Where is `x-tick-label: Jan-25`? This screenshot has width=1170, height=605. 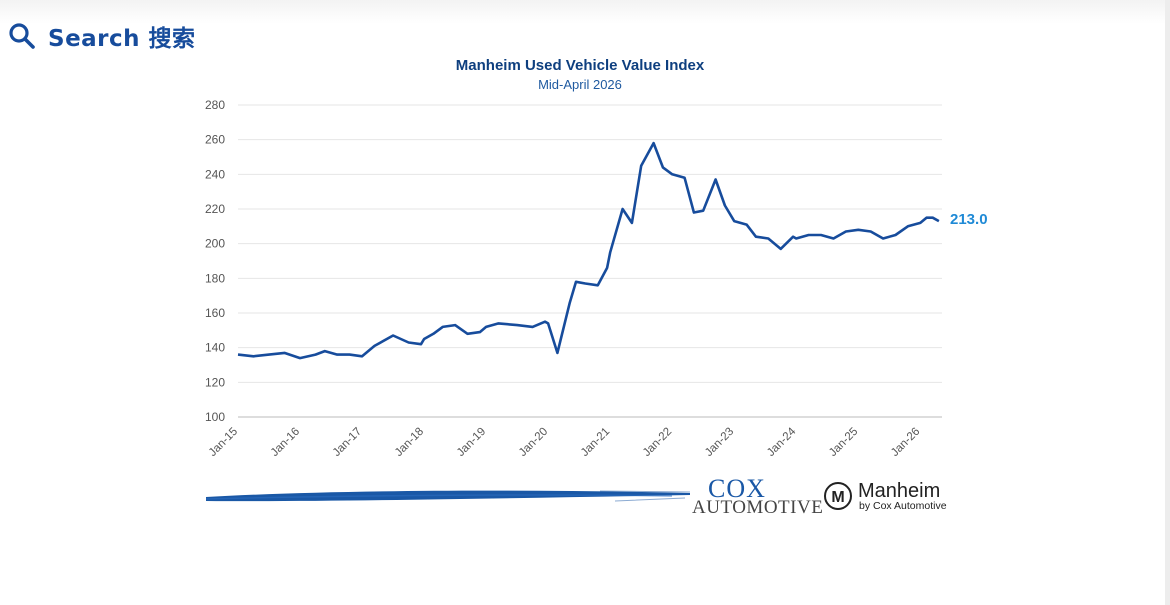
x-tick-label: Jan-25 is located at coordinates (843, 442).